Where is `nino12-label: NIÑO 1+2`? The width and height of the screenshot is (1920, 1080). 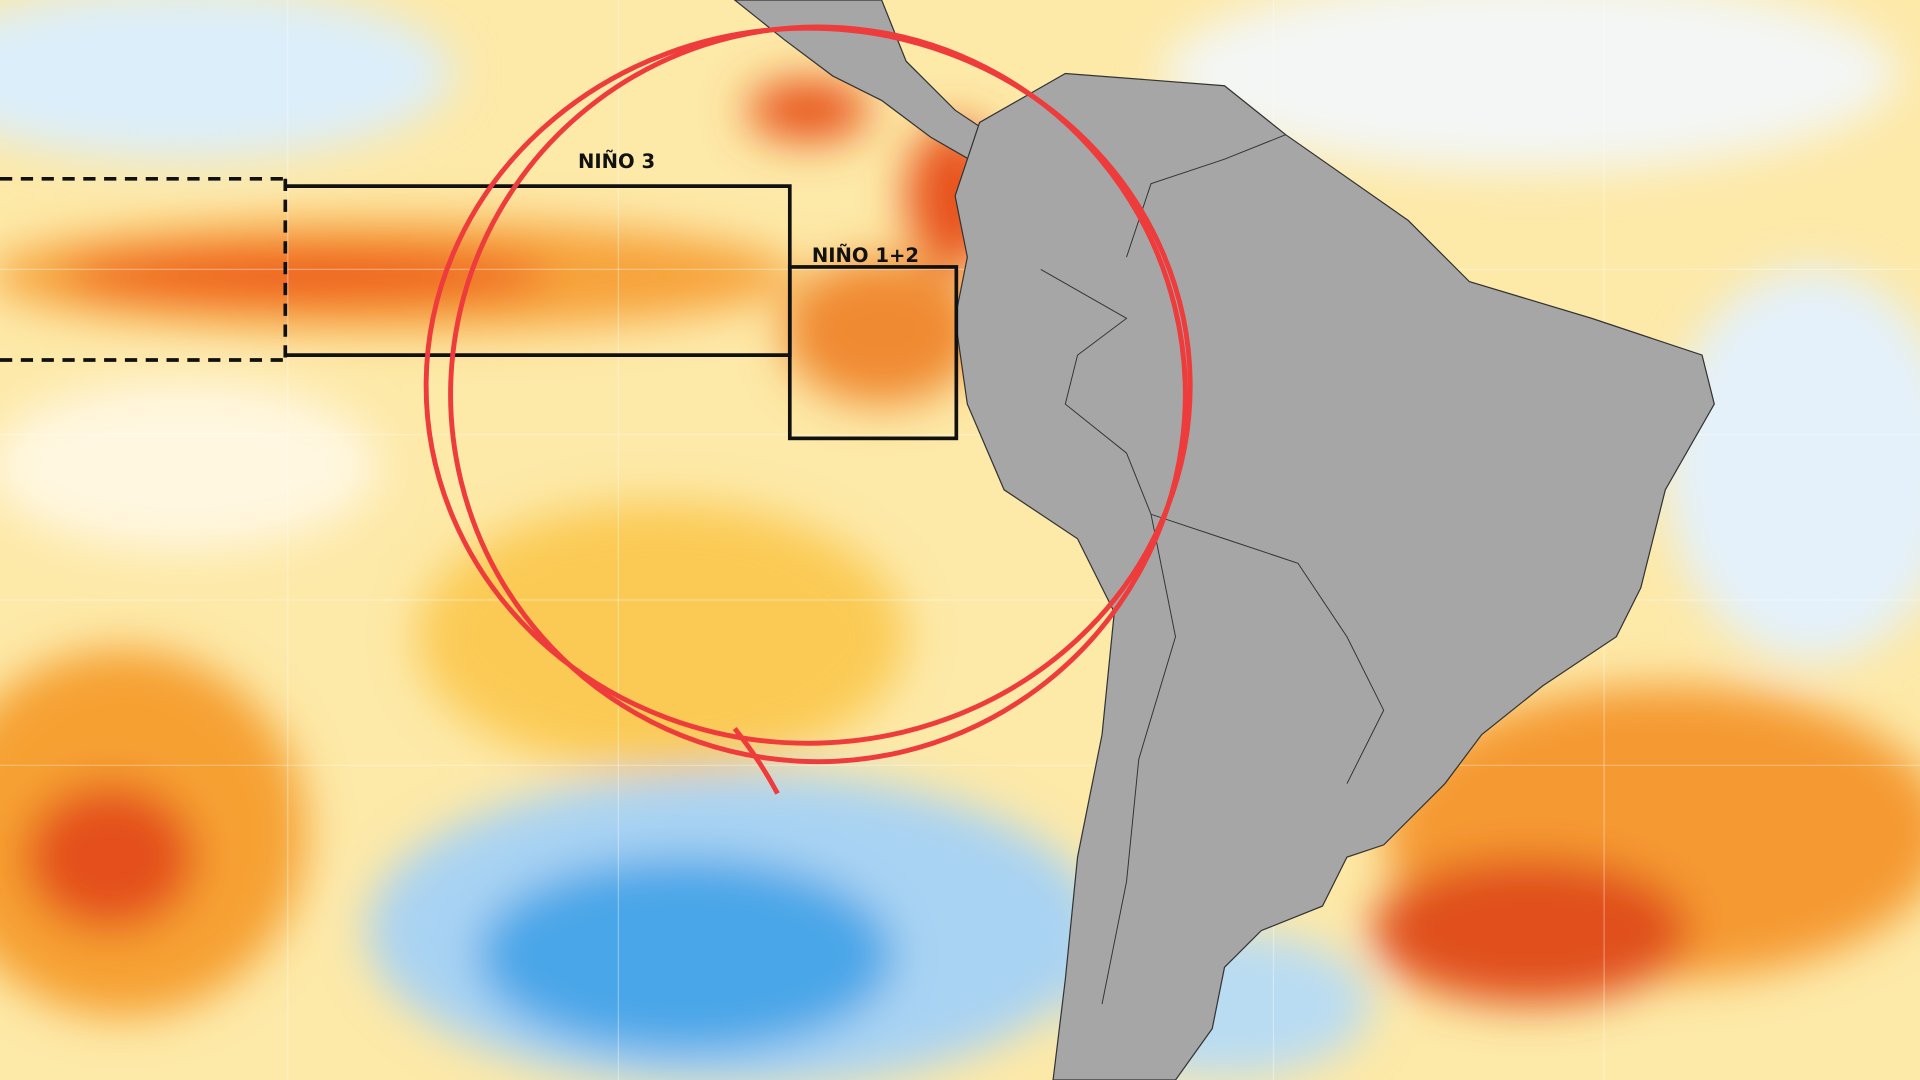
nino12-label: NIÑO 1+2 is located at coordinates (865, 255).